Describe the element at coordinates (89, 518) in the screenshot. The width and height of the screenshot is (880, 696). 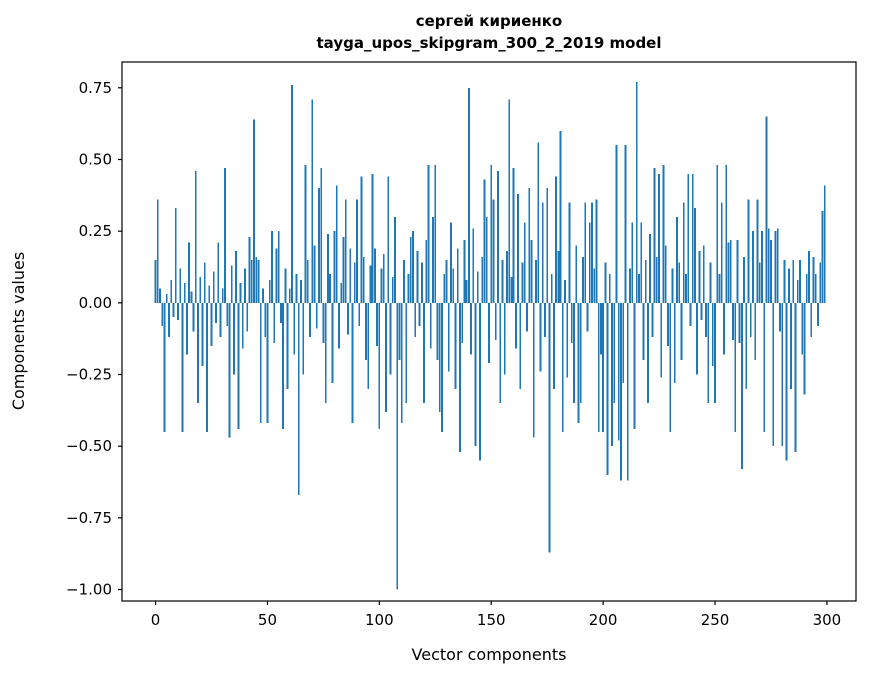
I see `y-tick-label: −0.75` at that location.